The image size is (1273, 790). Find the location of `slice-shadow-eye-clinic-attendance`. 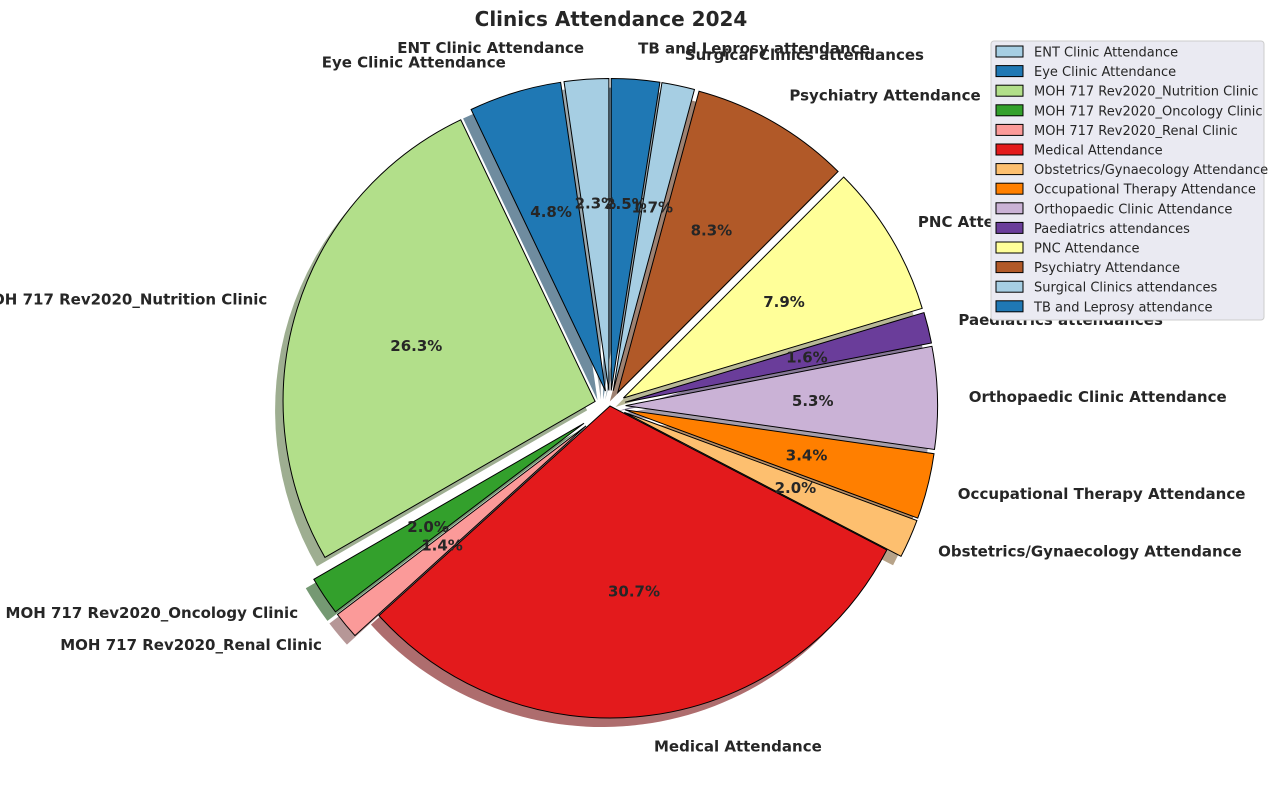

slice-shadow-eye-clinic-attendance is located at coordinates (530, 246).